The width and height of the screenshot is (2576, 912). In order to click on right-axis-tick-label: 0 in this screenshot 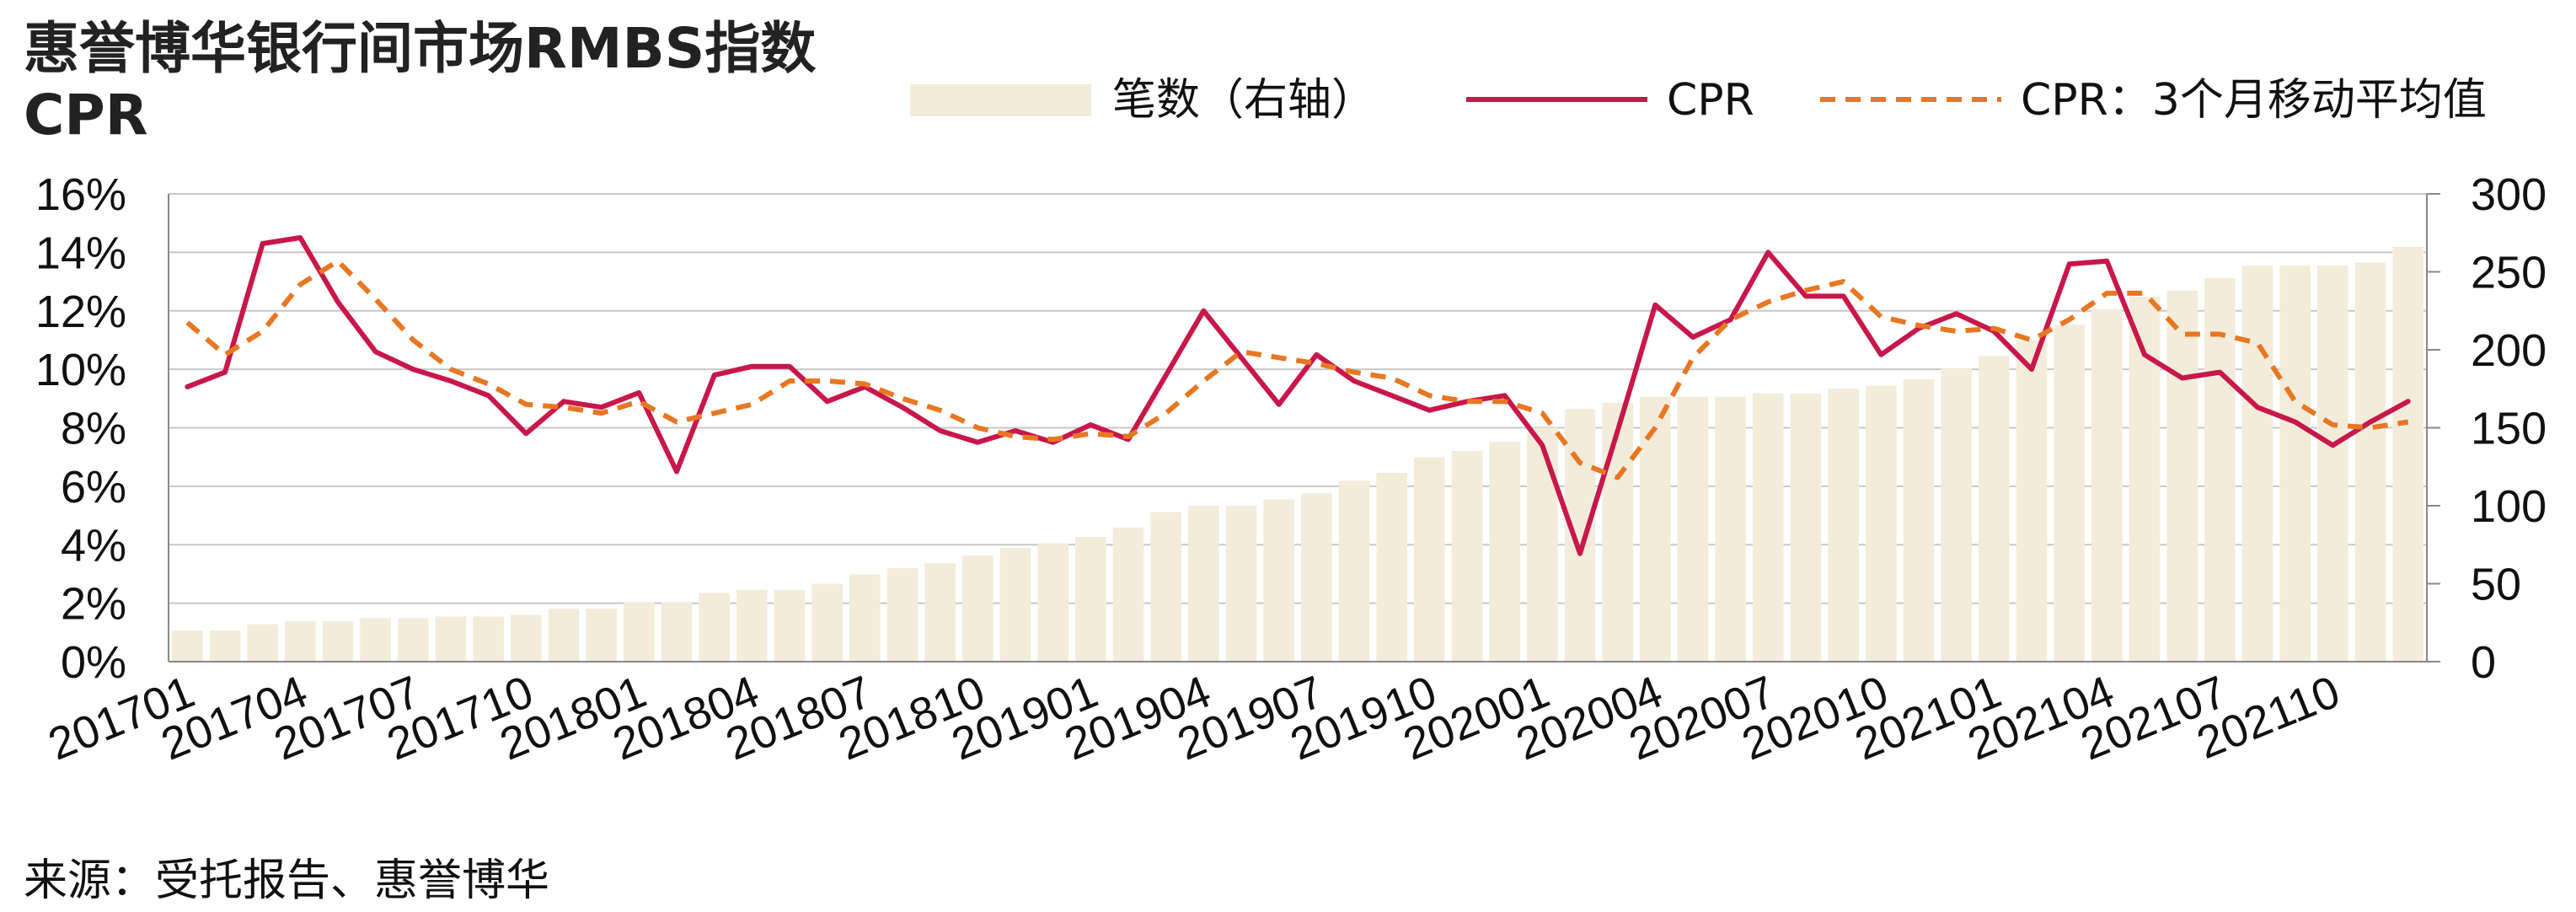, I will do `click(2483, 662)`.